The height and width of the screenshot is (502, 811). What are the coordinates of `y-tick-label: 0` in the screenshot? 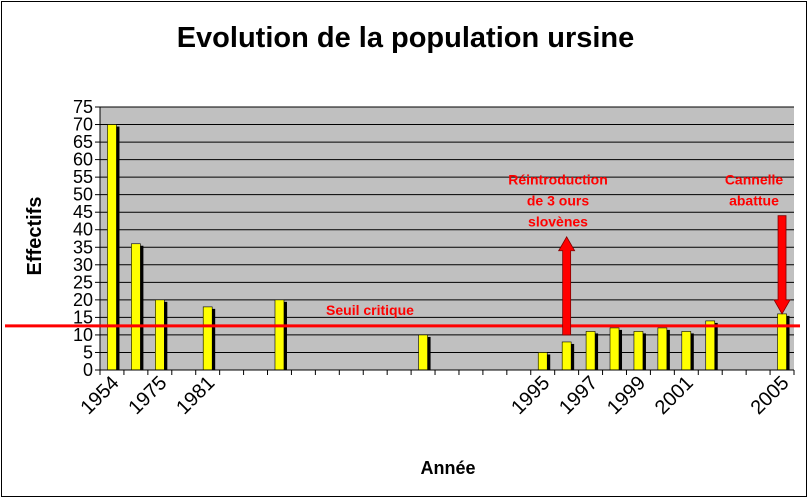 It's located at (88, 370).